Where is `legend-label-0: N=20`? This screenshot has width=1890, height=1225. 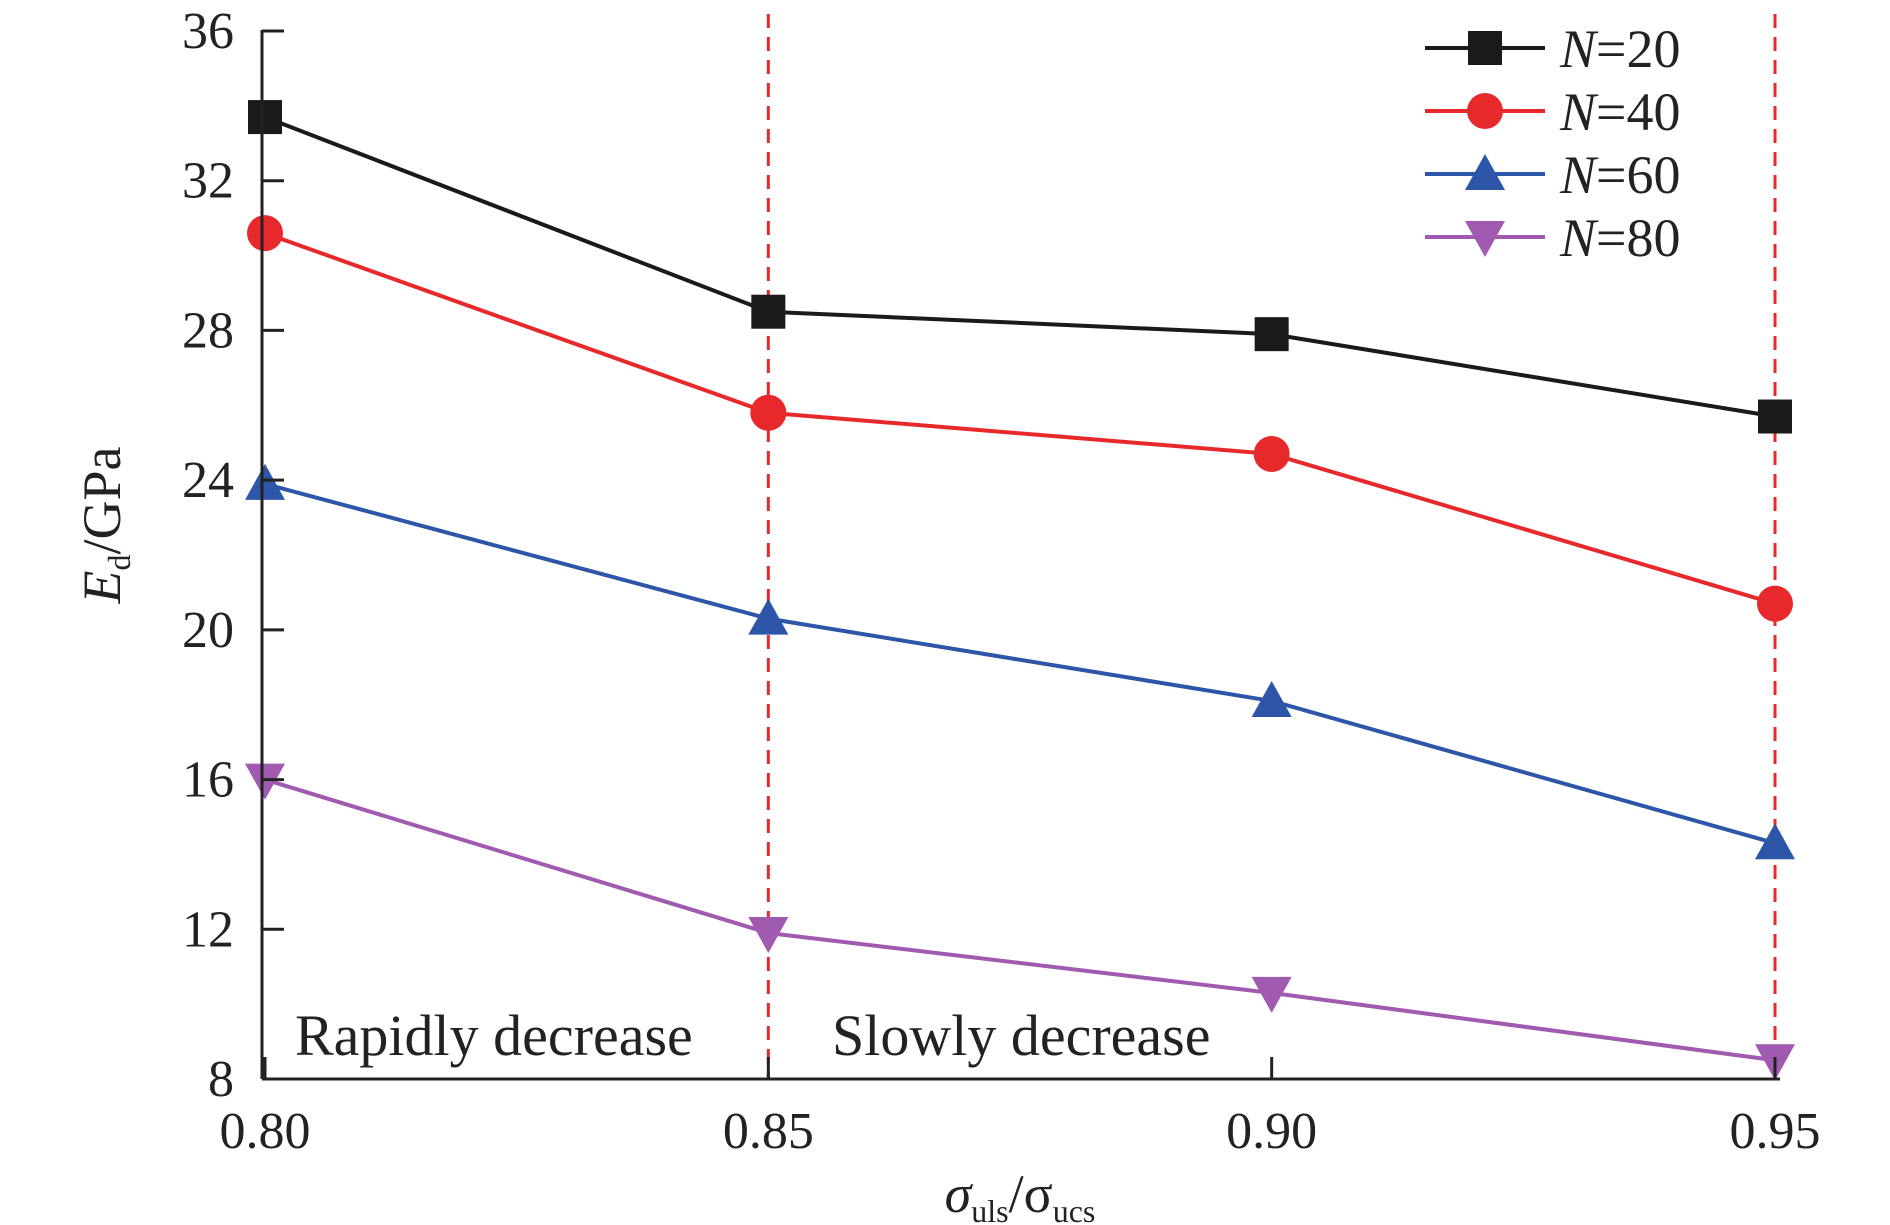 legend-label-0: N=20 is located at coordinates (1620, 49).